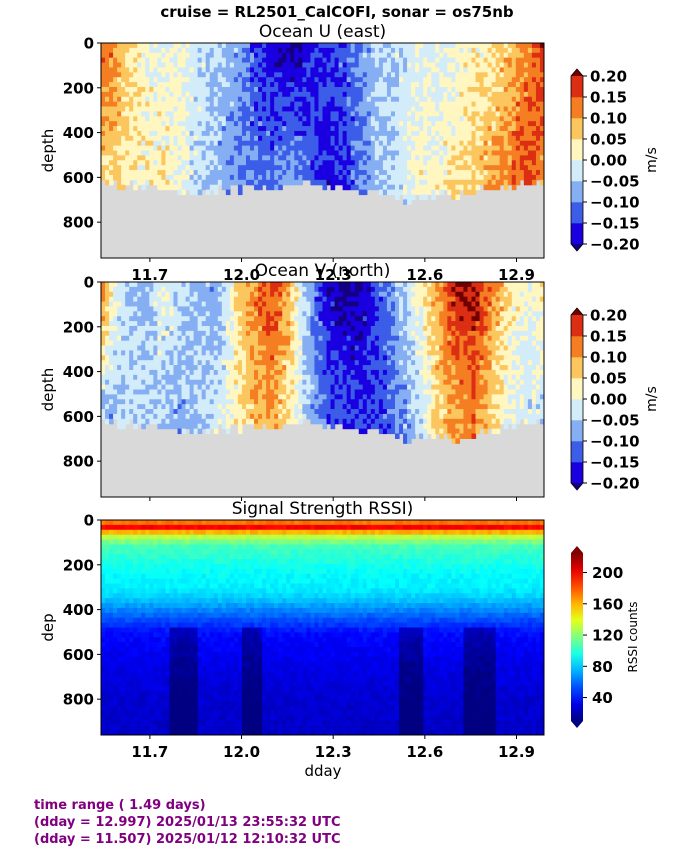  Describe the element at coordinates (602, 667) in the screenshot. I see `colorbar-tick-label: 80` at that location.